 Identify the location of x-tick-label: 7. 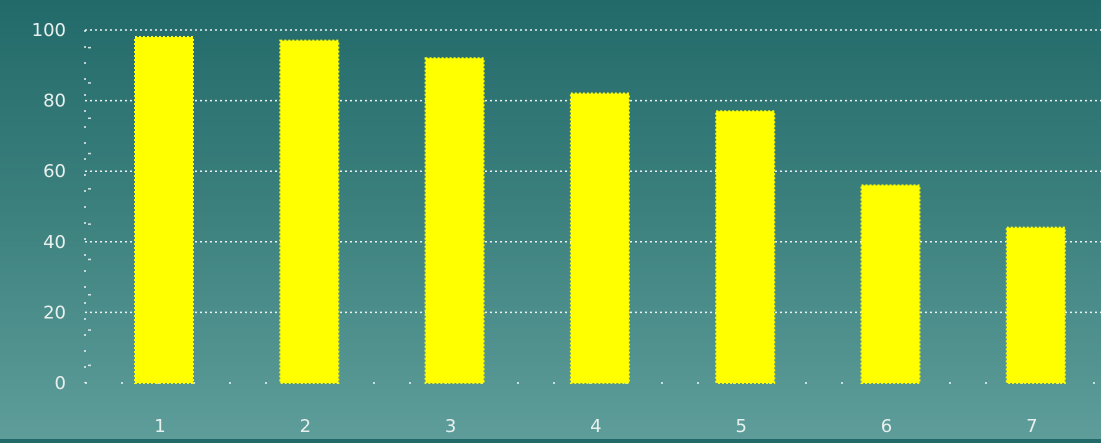
(1031, 426).